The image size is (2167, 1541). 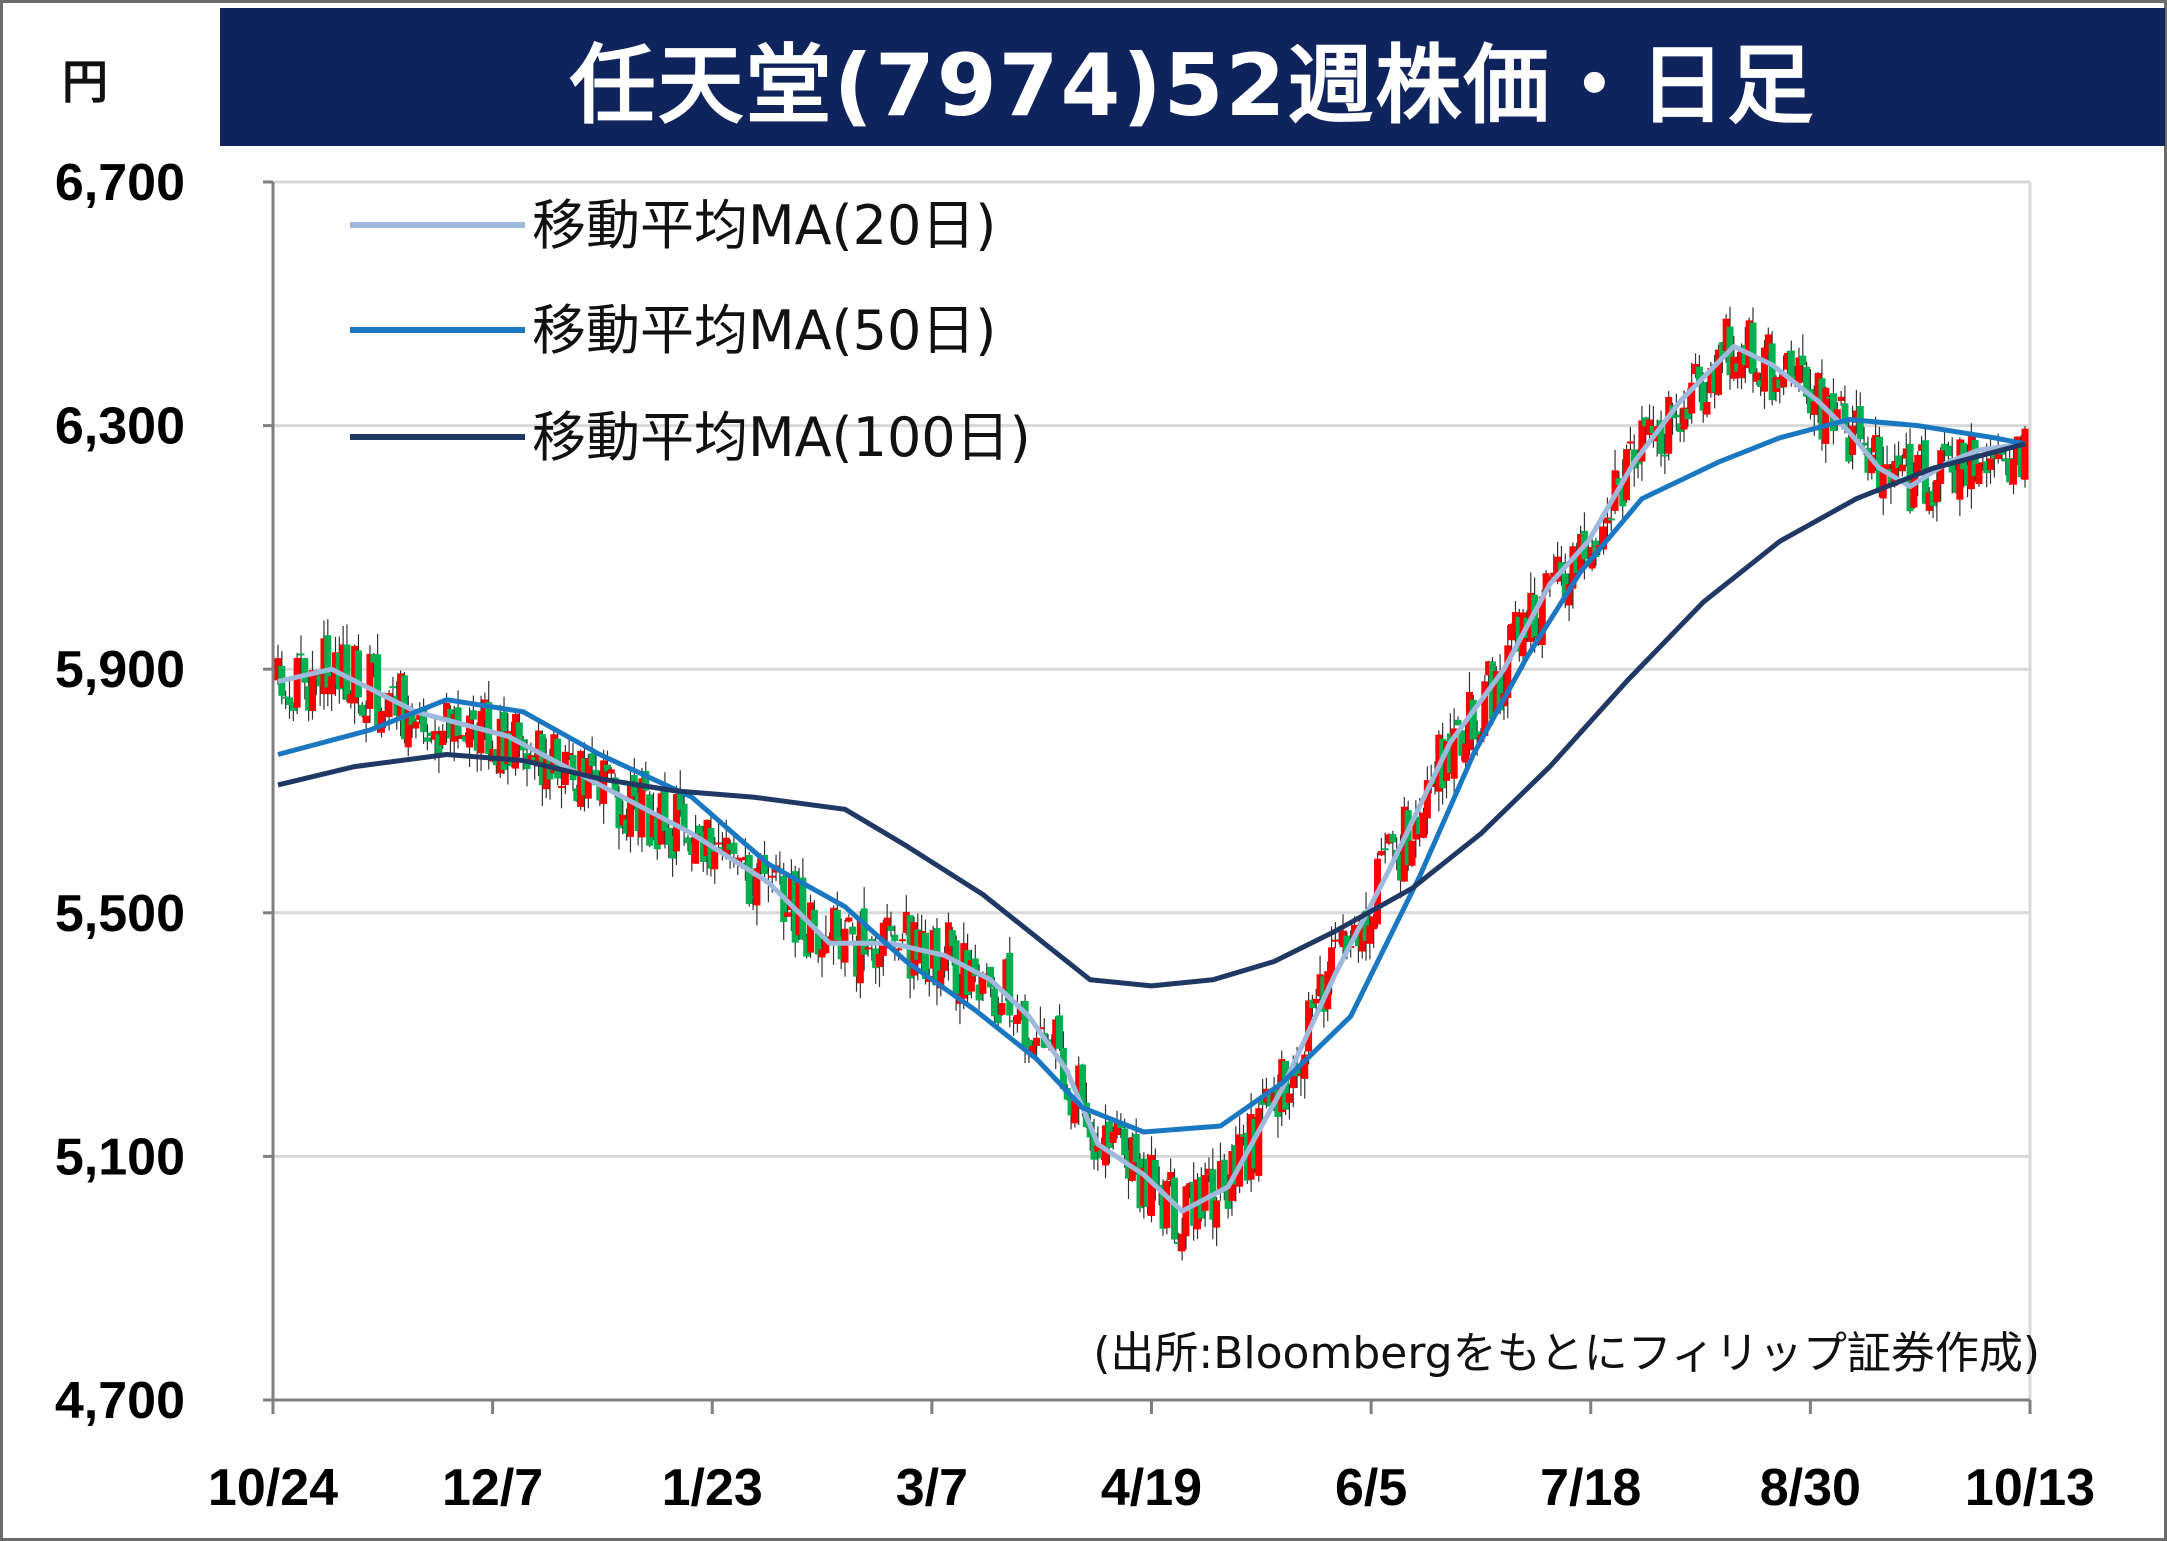 What do you see at coordinates (120, 183) in the screenshot?
I see `y-tick-label: 6,700` at bounding box center [120, 183].